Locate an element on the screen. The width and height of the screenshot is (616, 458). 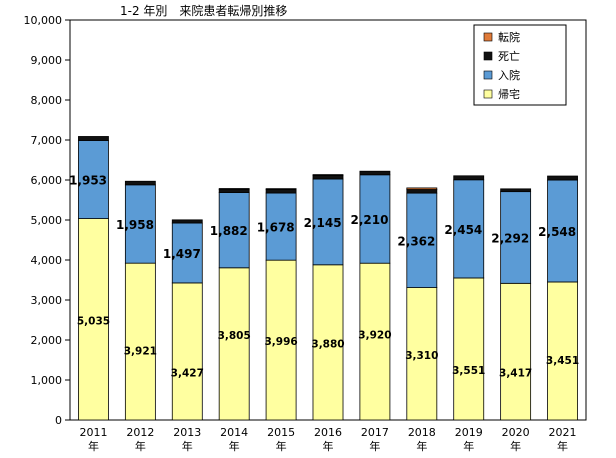
x-tick-label: 2017 年 is located at coordinates (375, 439).